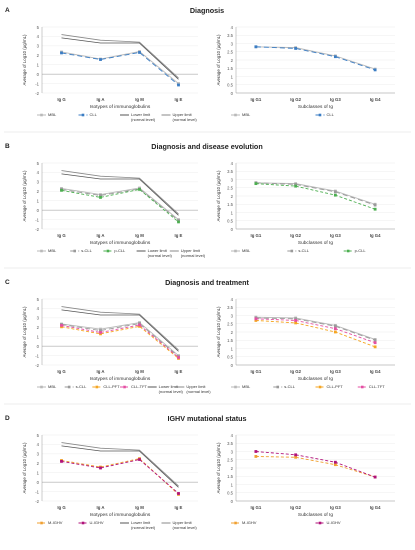 The width and height of the screenshot is (415, 550). What do you see at coordinates (97, 522) in the screenshot?
I see `legend-label: U-IGHV` at bounding box center [97, 522].